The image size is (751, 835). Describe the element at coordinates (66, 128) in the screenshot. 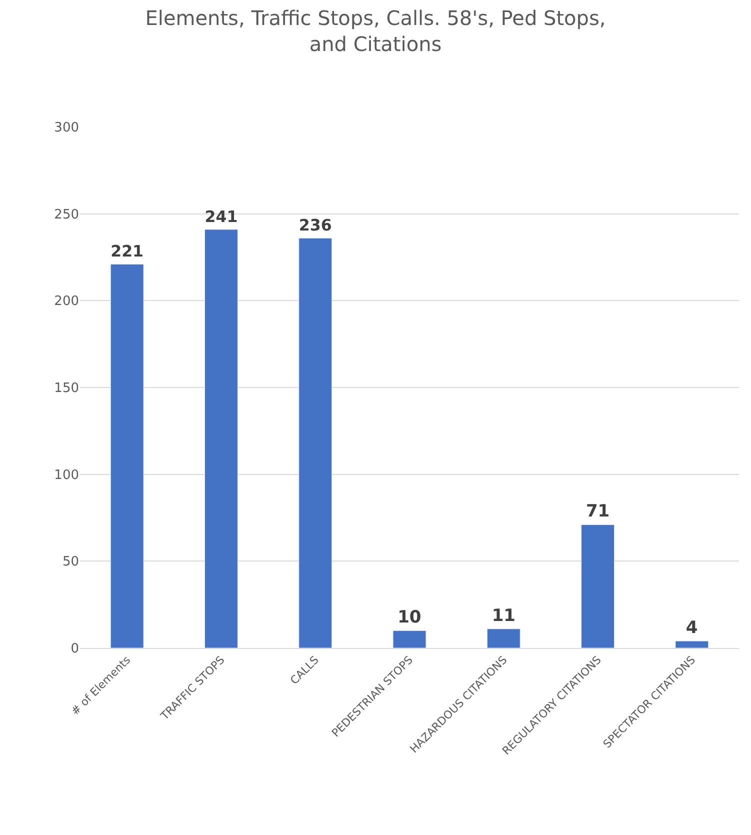

I see `y-tick-label: 300` at that location.